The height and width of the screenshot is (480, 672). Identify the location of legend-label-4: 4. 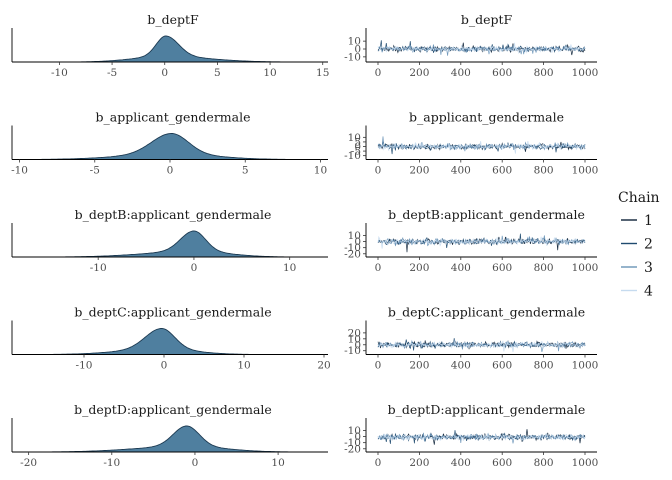
(648, 292).